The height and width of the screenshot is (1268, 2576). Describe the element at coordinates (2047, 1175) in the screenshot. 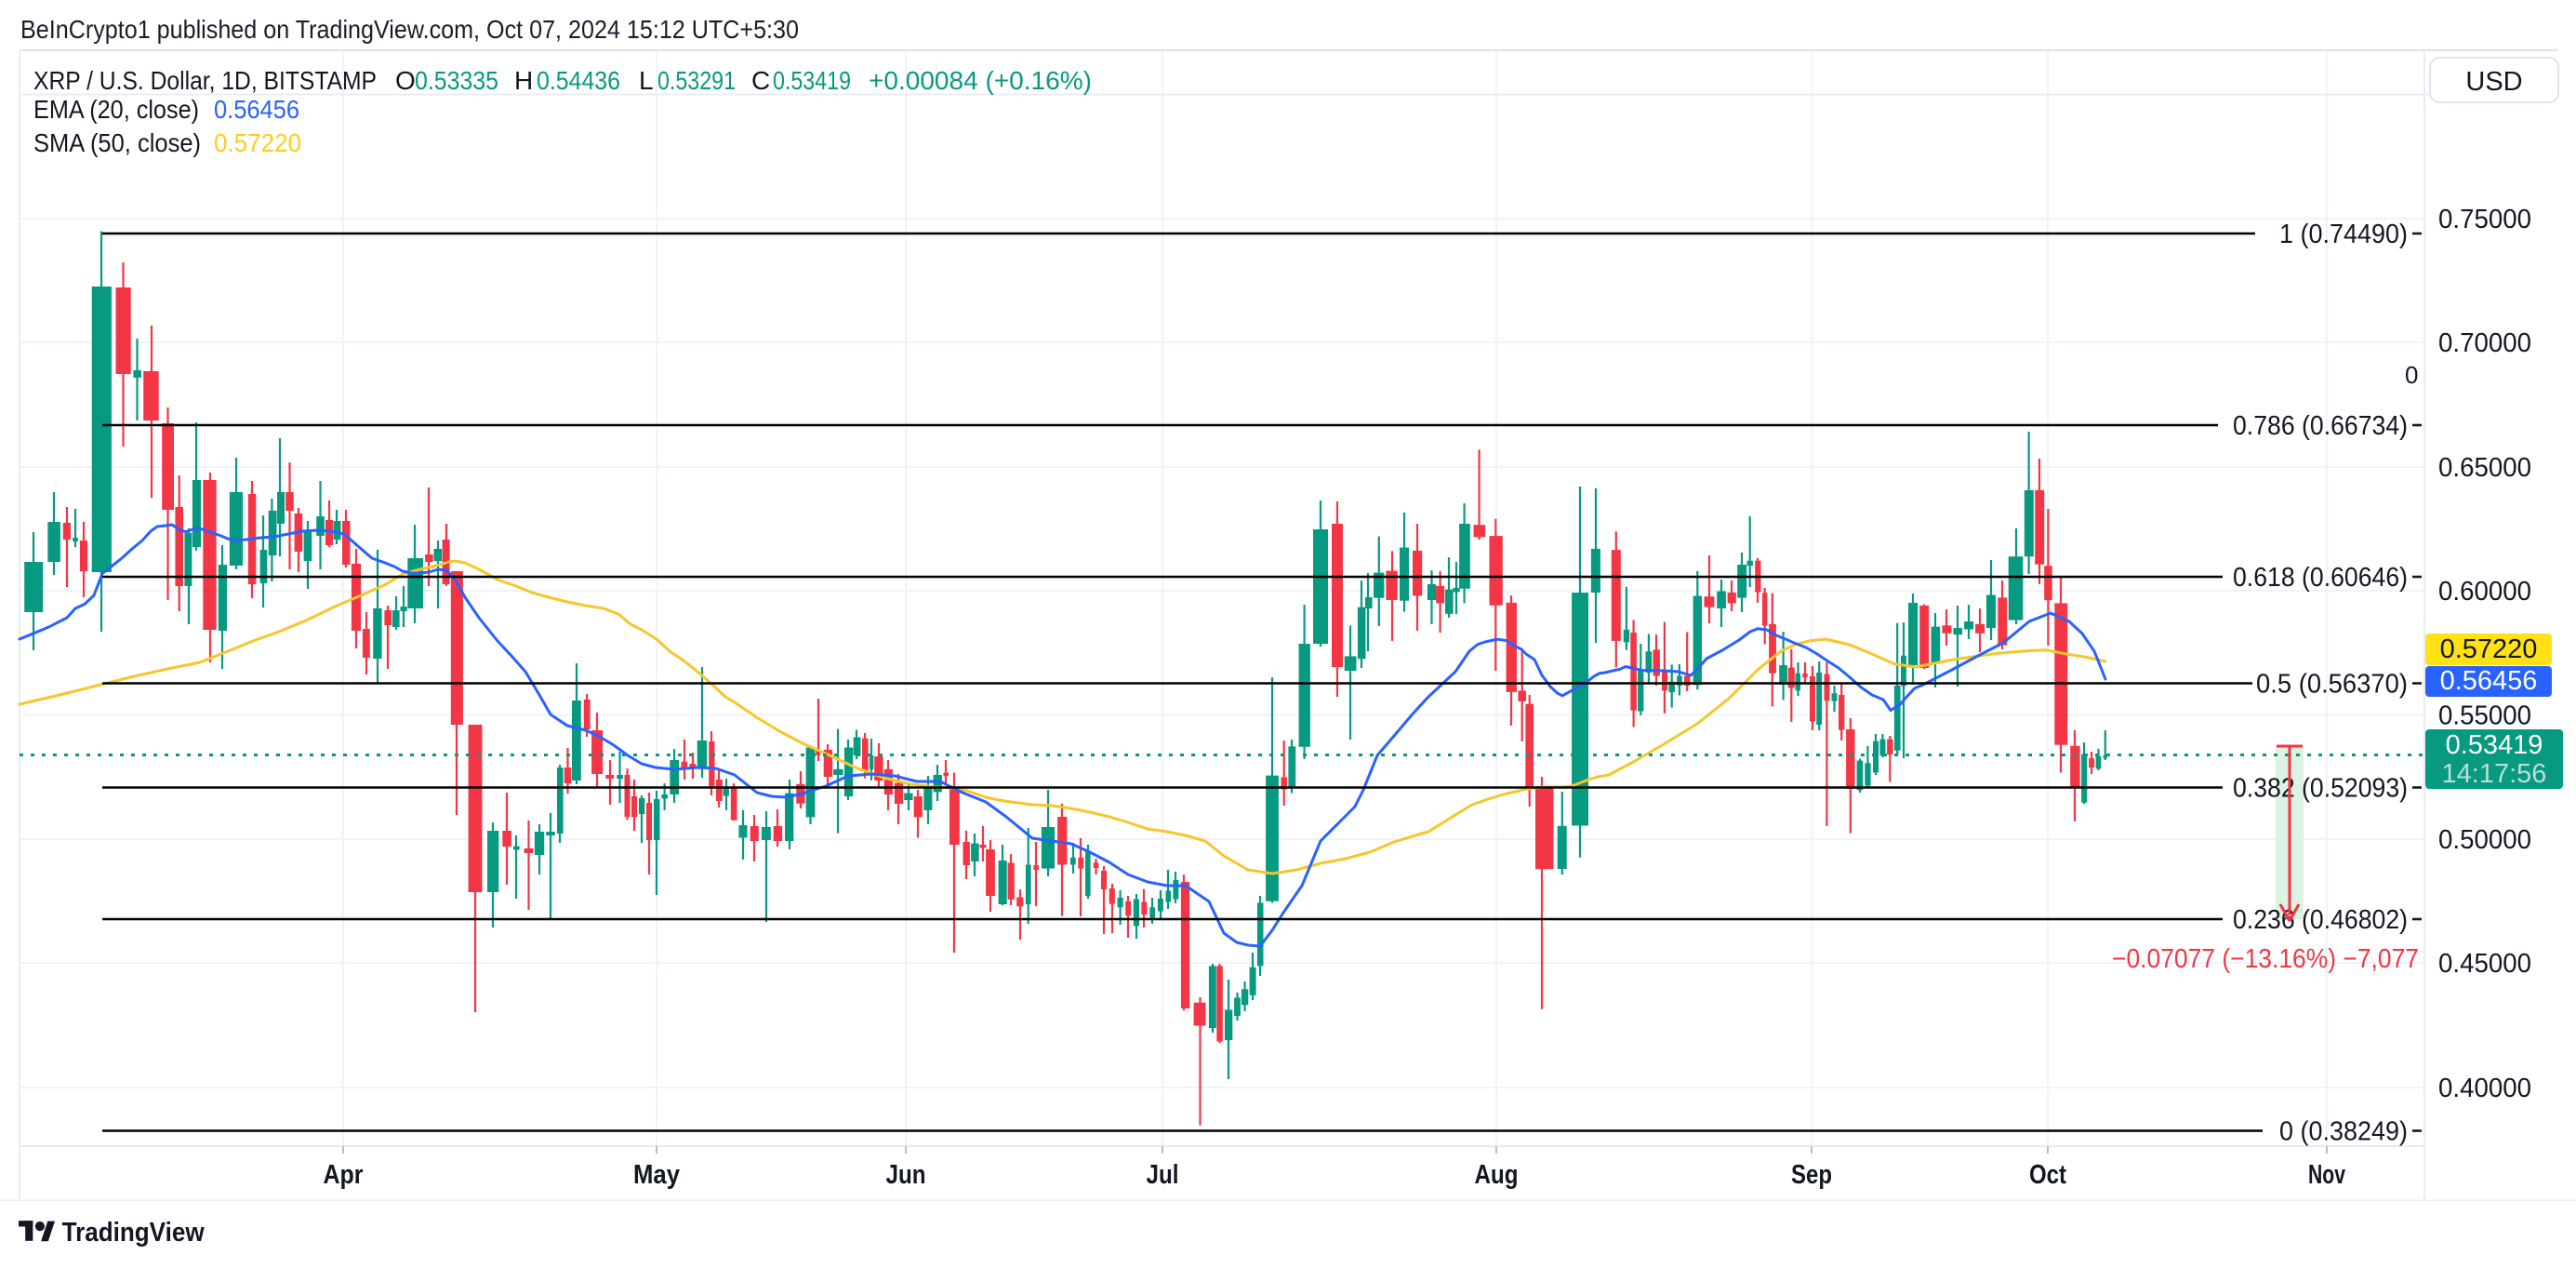

I see `svg-text: Oct` at that location.